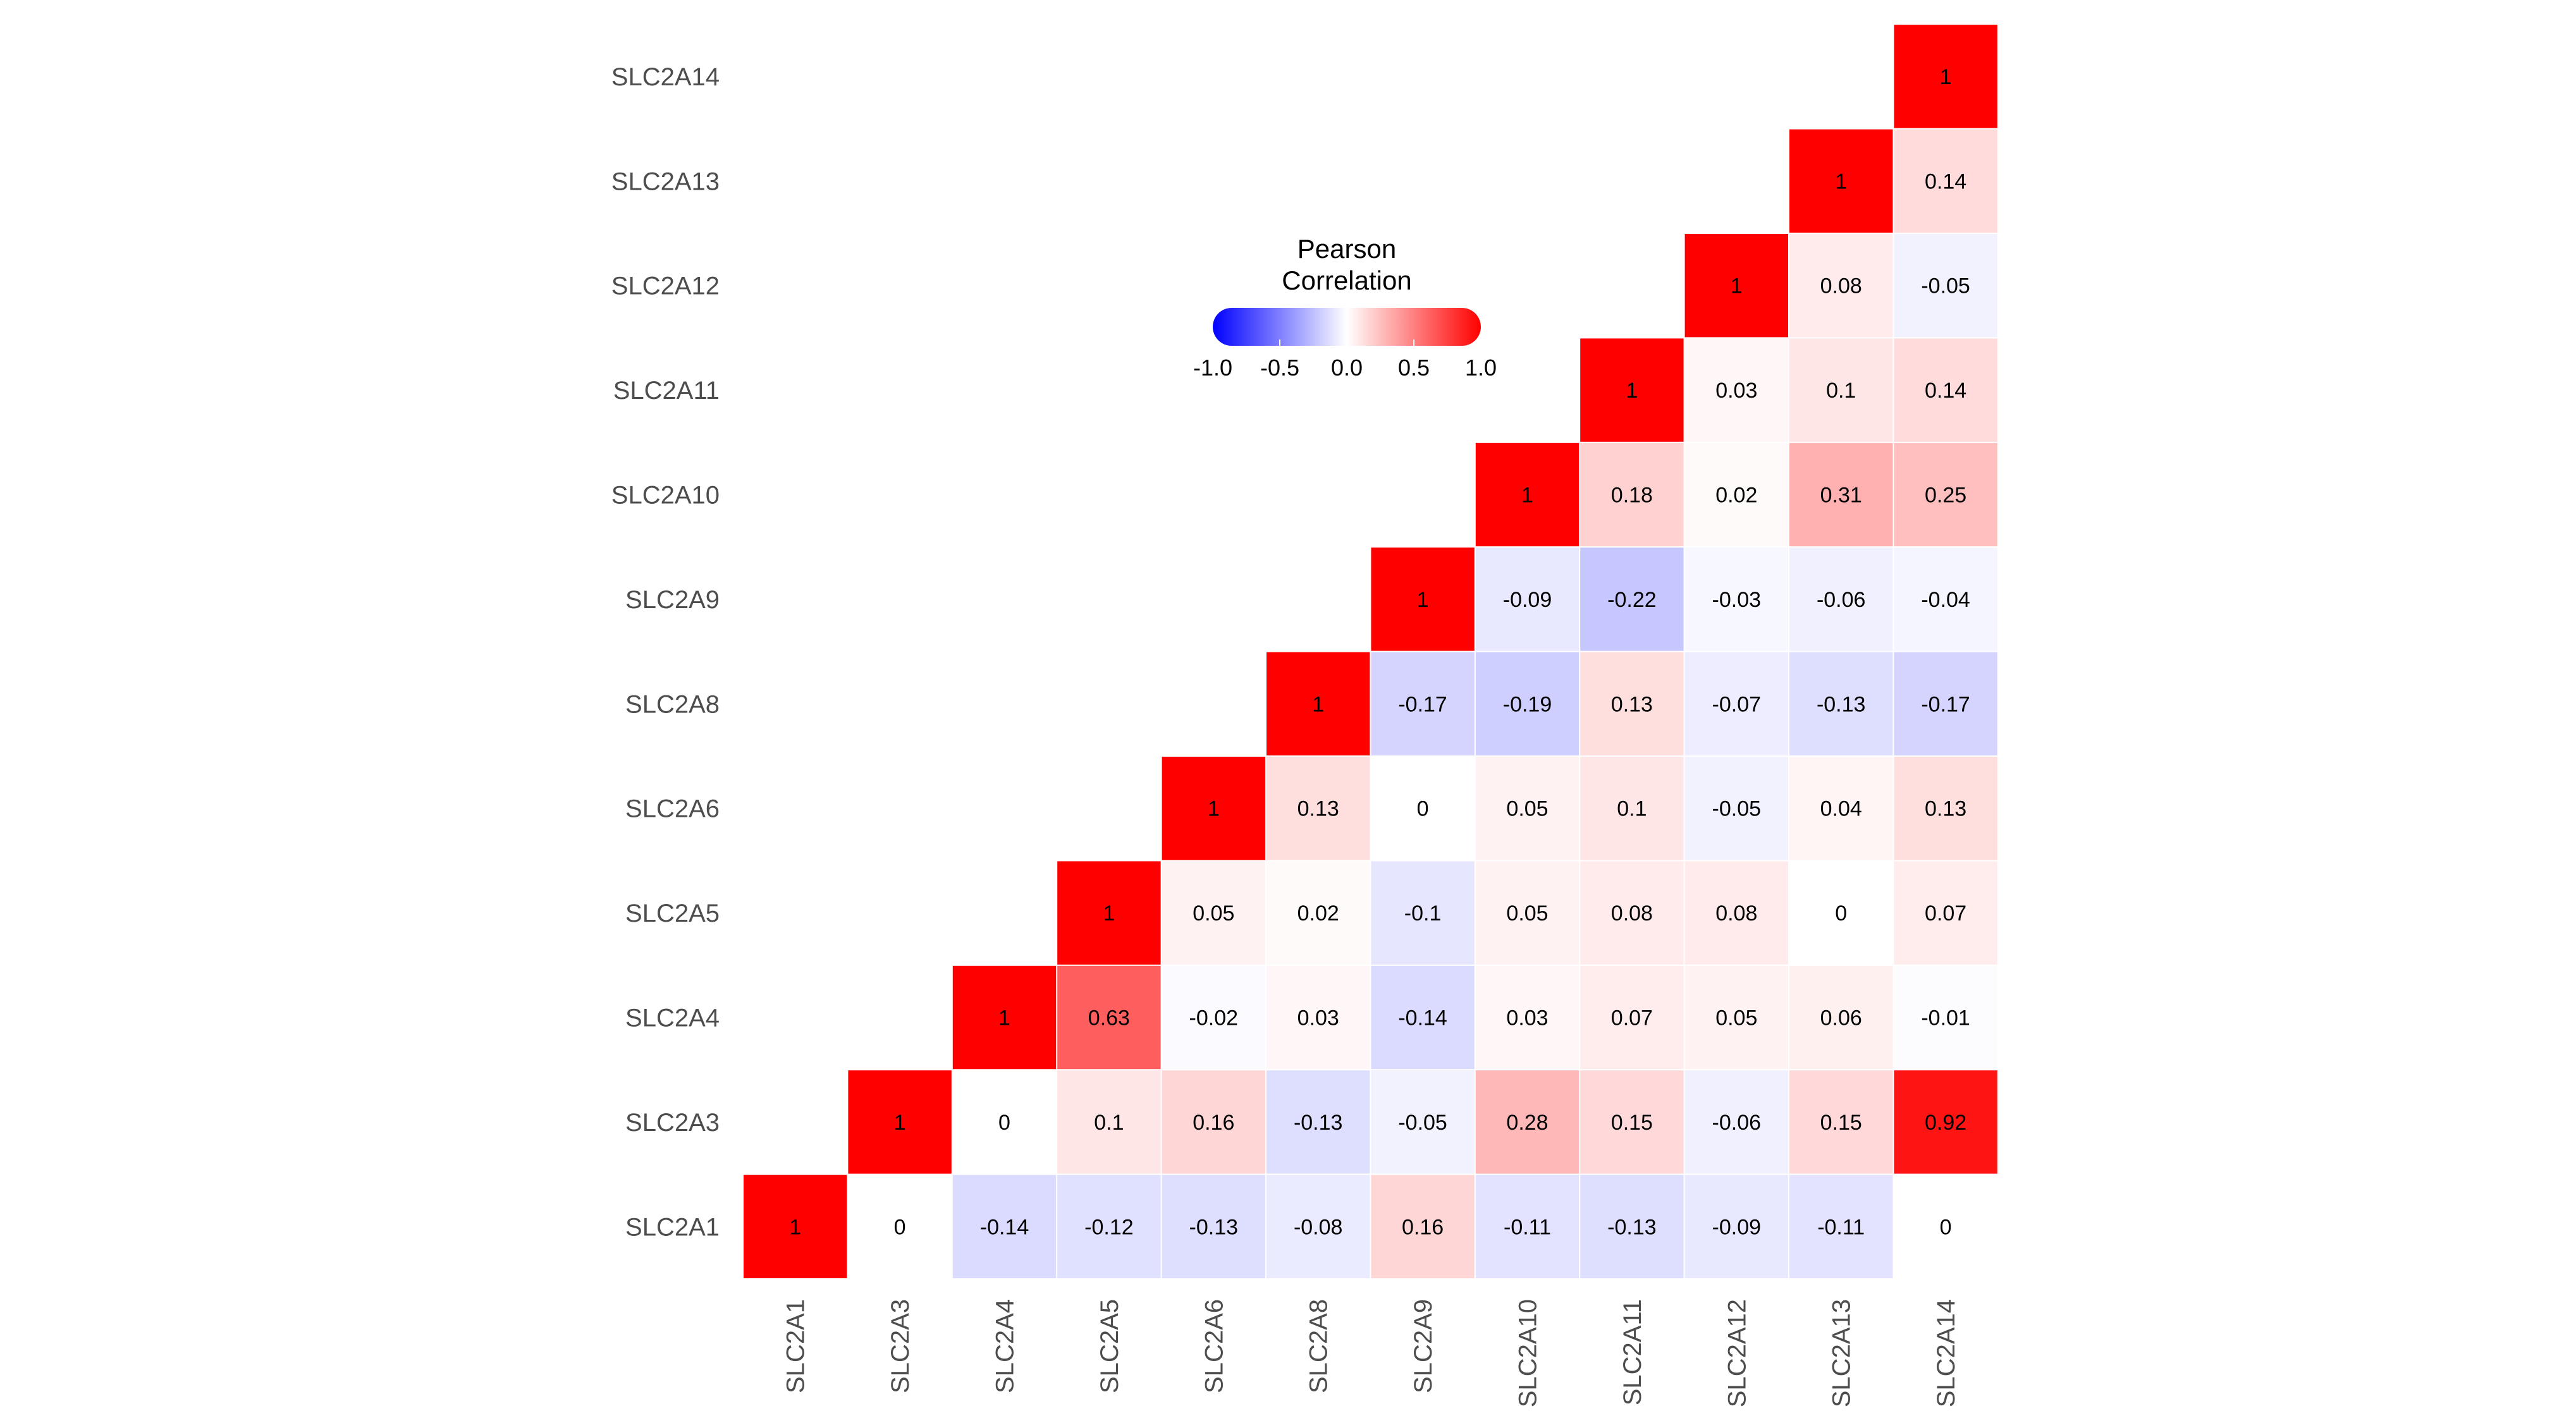 Image resolution: width=2576 pixels, height=1411 pixels. I want to click on heatmap-cell-SLC2A6-SLC2A10, so click(1527, 808).